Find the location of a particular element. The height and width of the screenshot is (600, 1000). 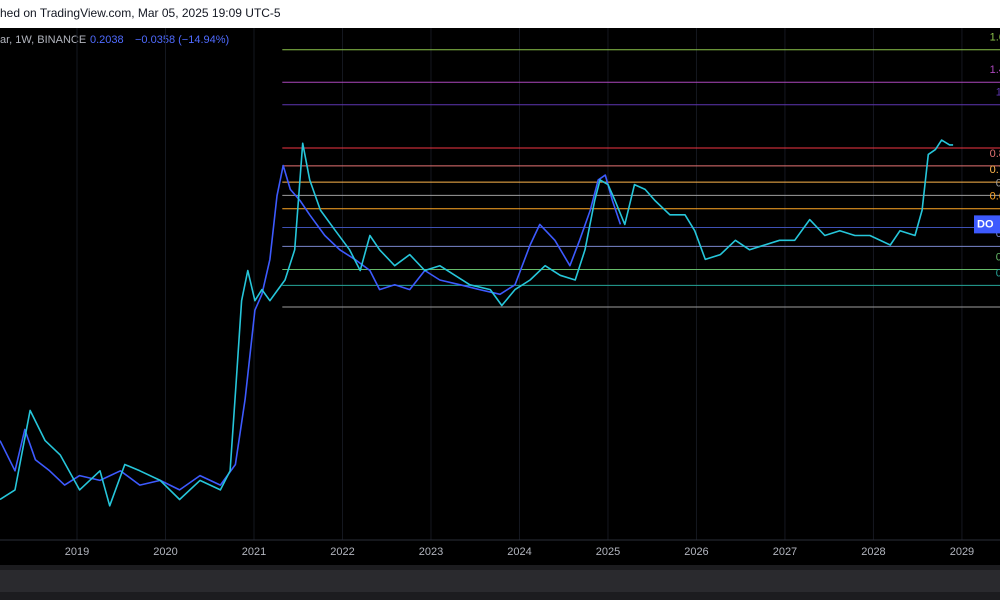

fib-label: 0.702 ( is located at coordinates (998, 183).